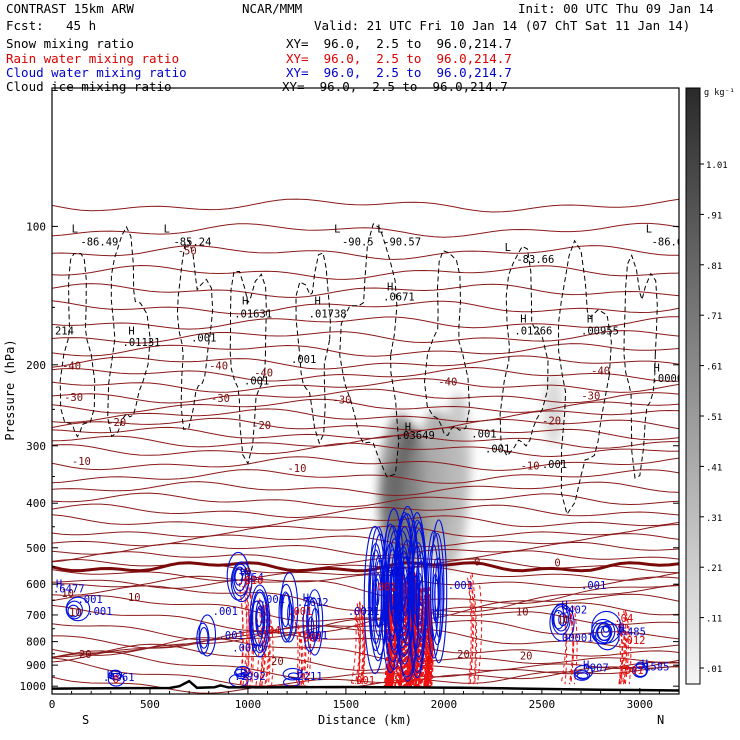  I want to click on forecast-hour: 45 h, so click(81, 25).